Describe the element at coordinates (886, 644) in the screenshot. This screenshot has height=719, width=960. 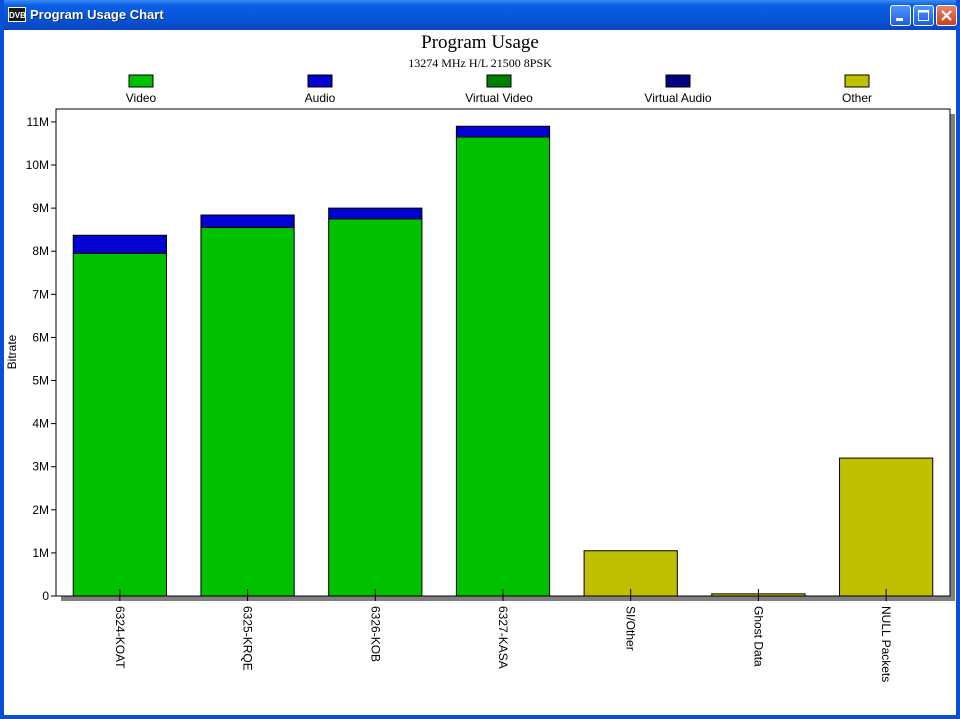
I see `x-tick-label-6: NULL Packets` at that location.